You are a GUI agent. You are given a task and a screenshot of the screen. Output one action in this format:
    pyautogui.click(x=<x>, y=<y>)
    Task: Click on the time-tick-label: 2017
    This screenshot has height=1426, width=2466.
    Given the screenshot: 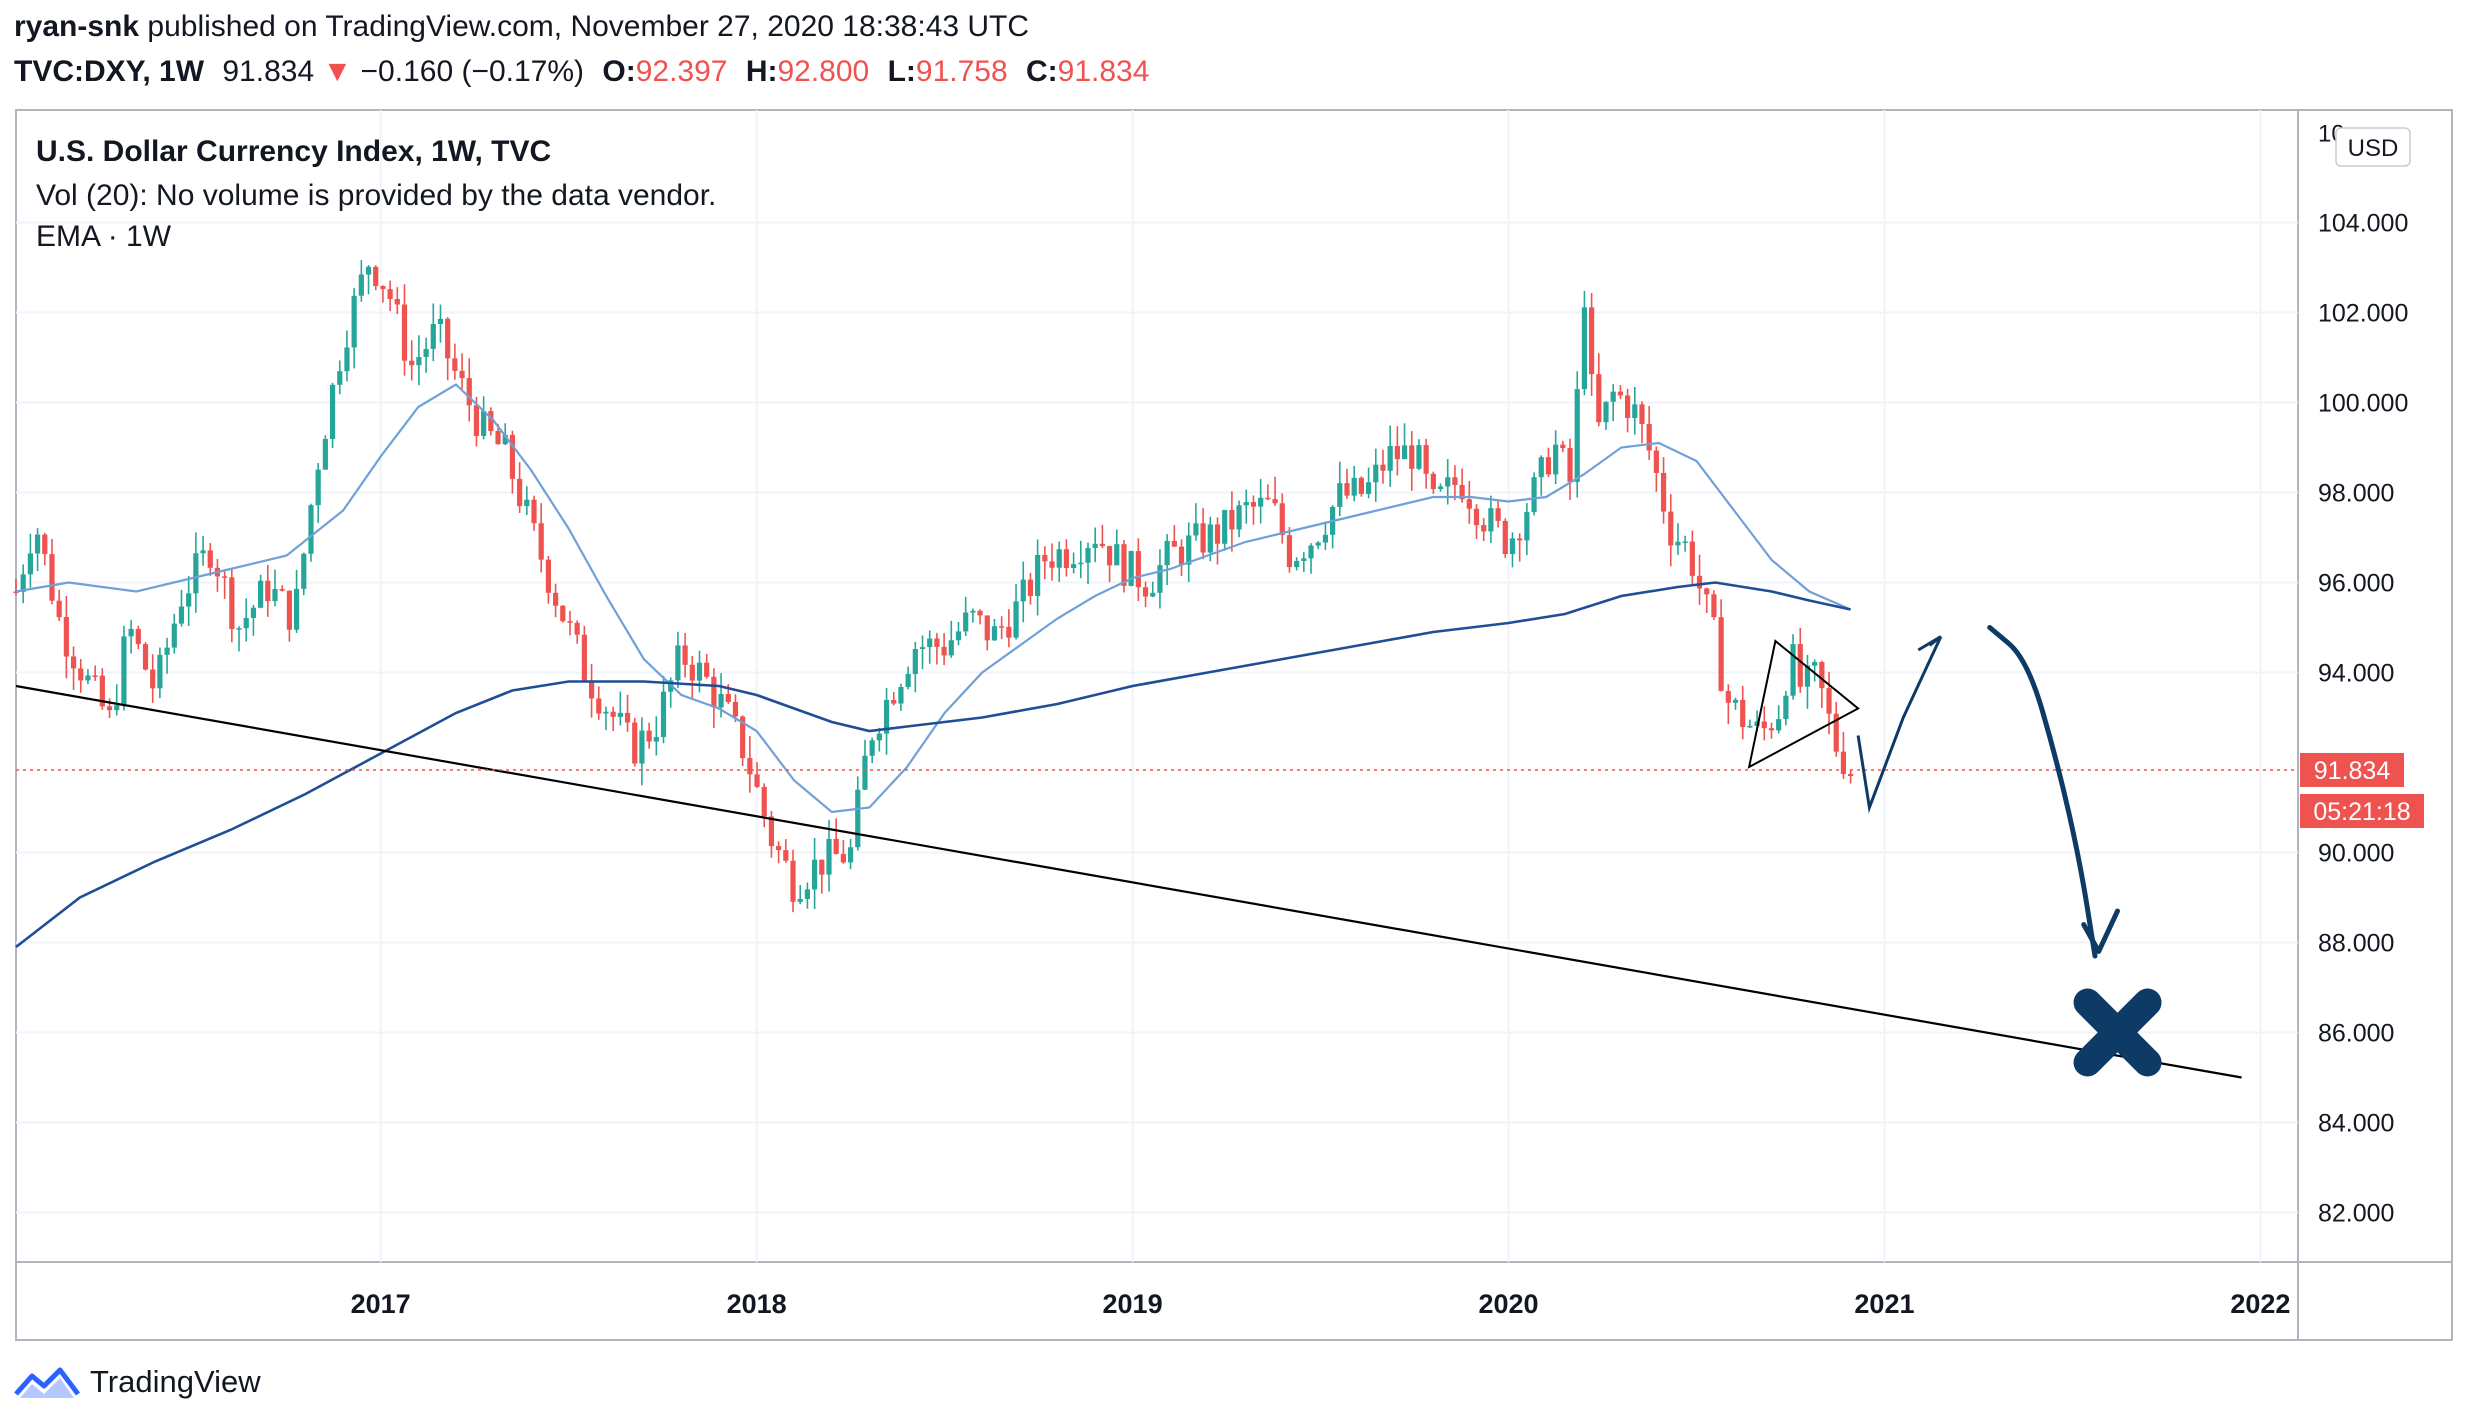 What is the action you would take?
    pyautogui.click(x=381, y=1304)
    